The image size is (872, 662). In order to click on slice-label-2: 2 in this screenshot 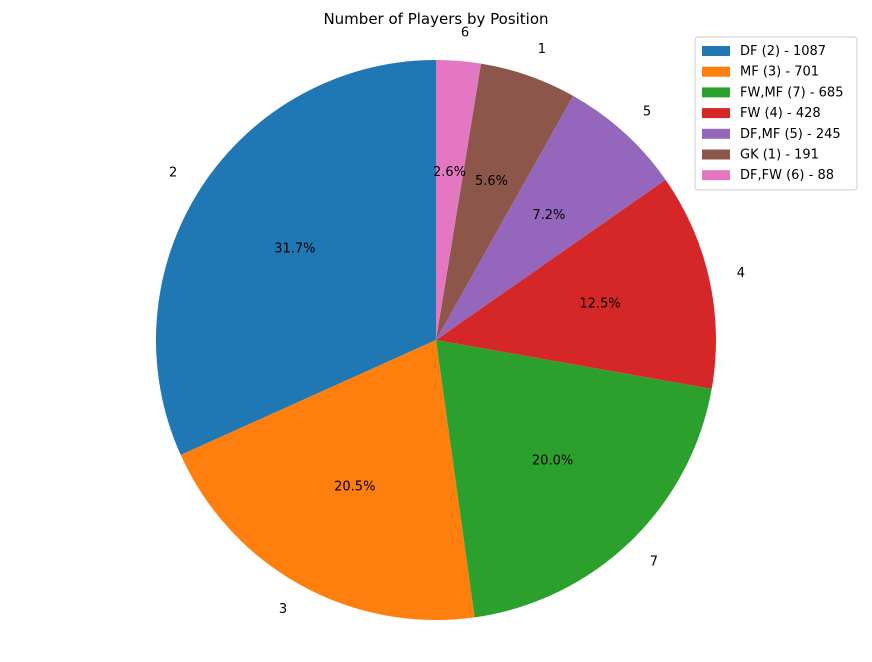, I will do `click(173, 172)`.